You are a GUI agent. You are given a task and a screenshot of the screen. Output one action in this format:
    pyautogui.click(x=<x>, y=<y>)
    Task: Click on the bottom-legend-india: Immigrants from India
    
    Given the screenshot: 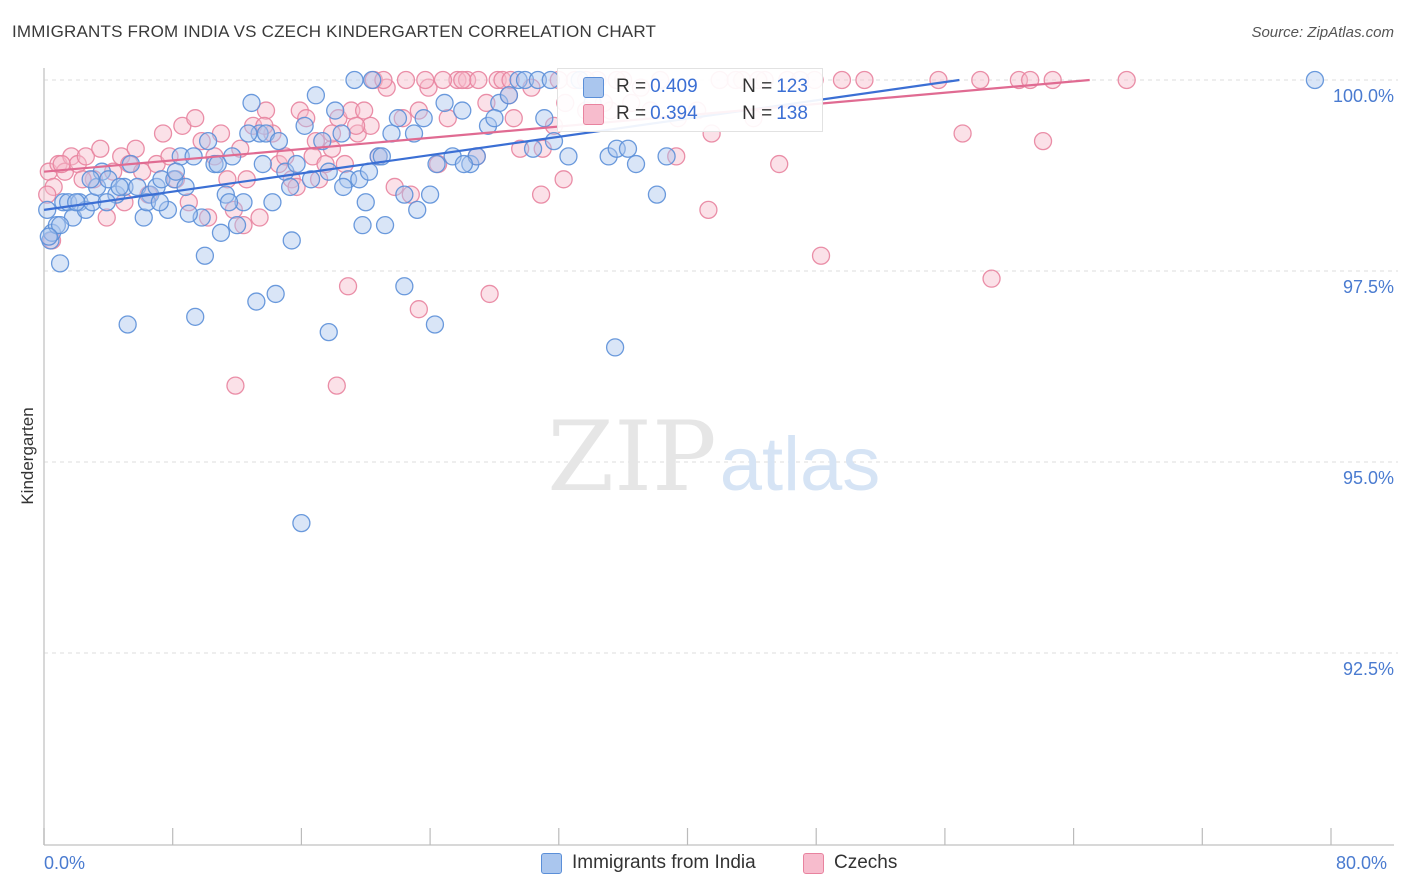 What is the action you would take?
    pyautogui.click(x=648, y=863)
    